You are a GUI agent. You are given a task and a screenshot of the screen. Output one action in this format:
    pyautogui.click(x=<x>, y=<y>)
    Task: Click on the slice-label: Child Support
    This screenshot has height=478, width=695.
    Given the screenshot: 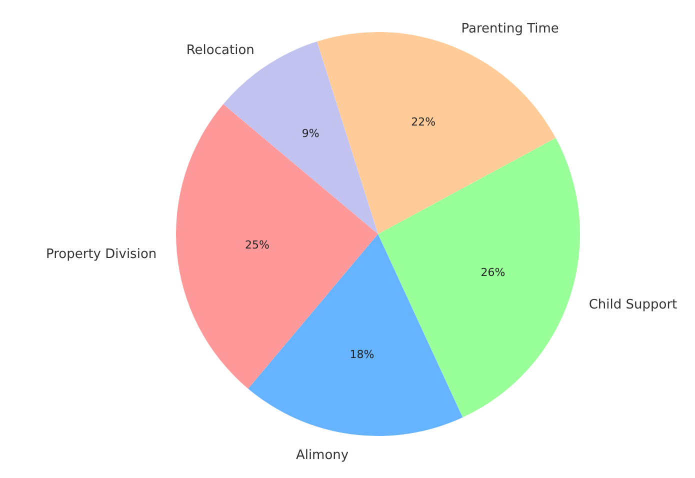 What is the action you would take?
    pyautogui.click(x=633, y=305)
    